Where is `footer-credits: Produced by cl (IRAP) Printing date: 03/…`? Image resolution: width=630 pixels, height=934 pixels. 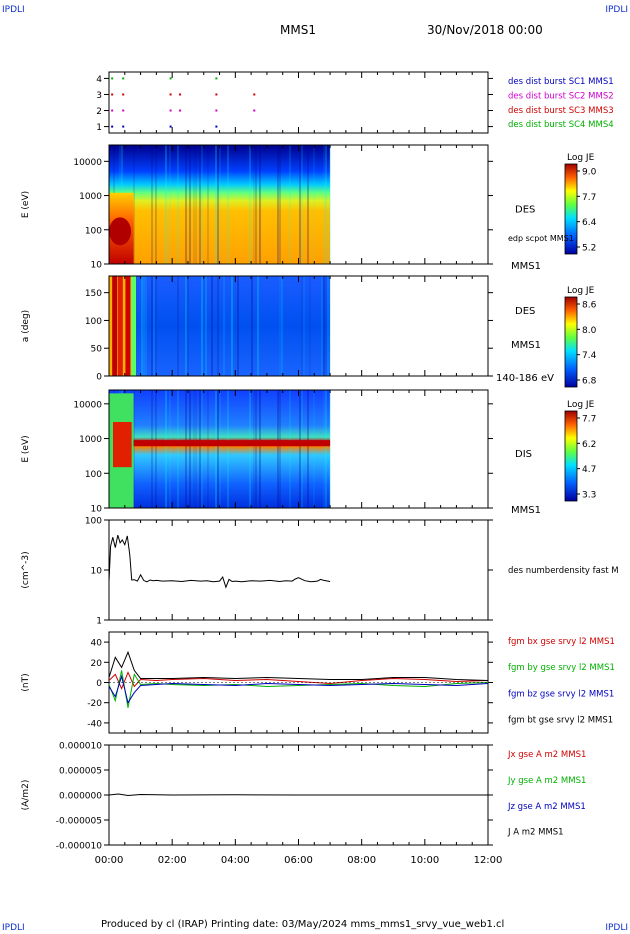
footer-credits: Produced by cl (IRAP) Printing date: 03/… is located at coordinates (303, 924).